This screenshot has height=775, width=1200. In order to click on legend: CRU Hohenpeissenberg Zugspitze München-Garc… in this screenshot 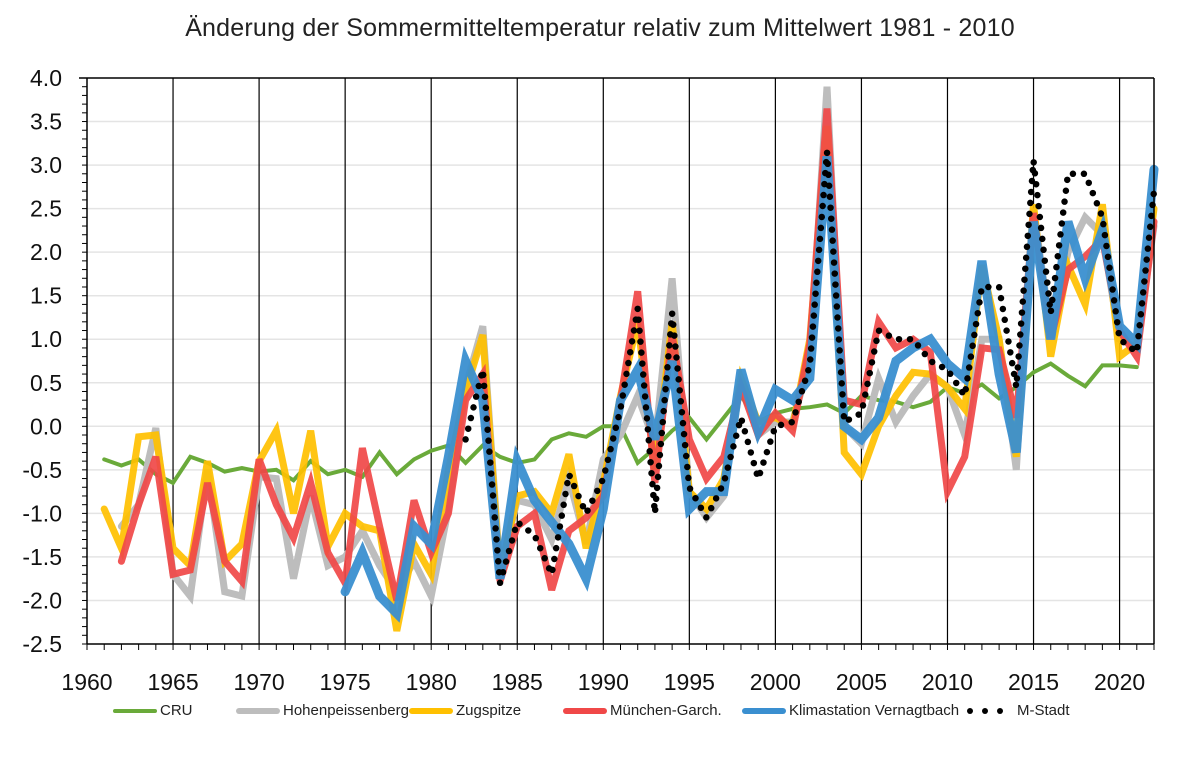, I will do `click(600, 714)`.